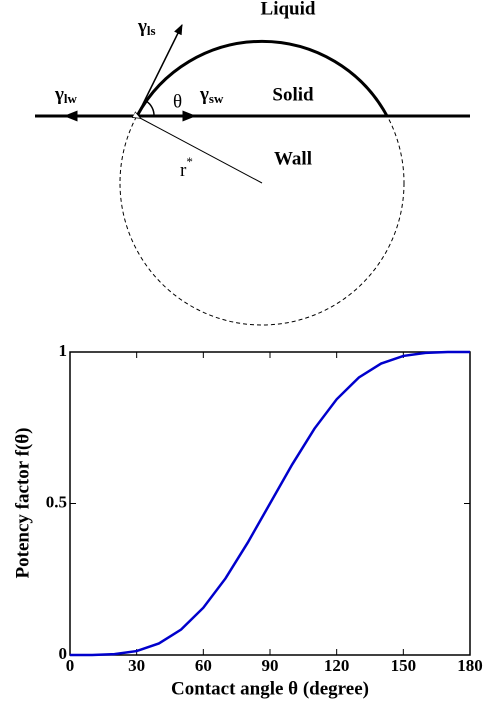  What do you see at coordinates (177, 101) in the screenshot?
I see `theta-label: θ` at bounding box center [177, 101].